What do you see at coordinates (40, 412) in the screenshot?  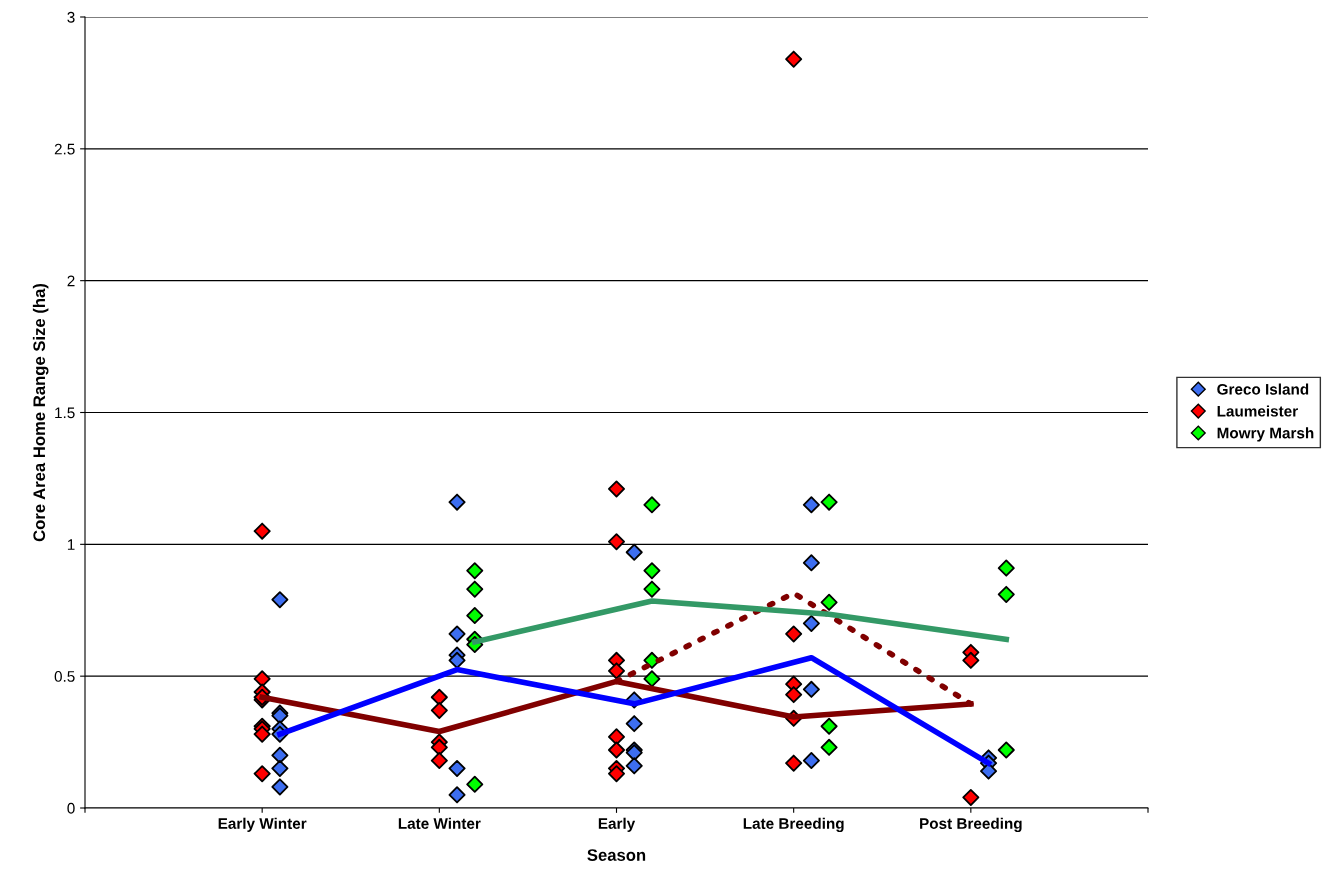 I see `y-axis-title: Core Area Home Range Size (ha)` at bounding box center [40, 412].